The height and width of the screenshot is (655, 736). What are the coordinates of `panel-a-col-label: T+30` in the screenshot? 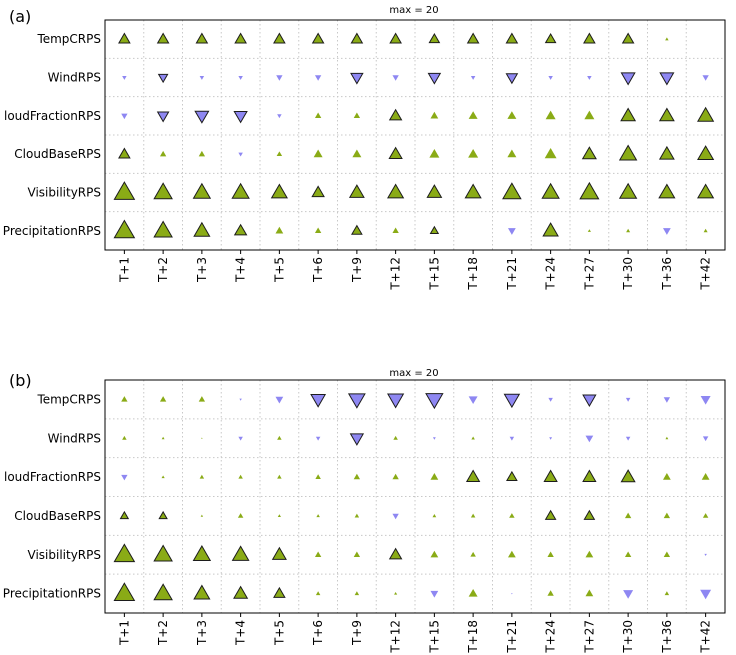 It's located at (628, 274).